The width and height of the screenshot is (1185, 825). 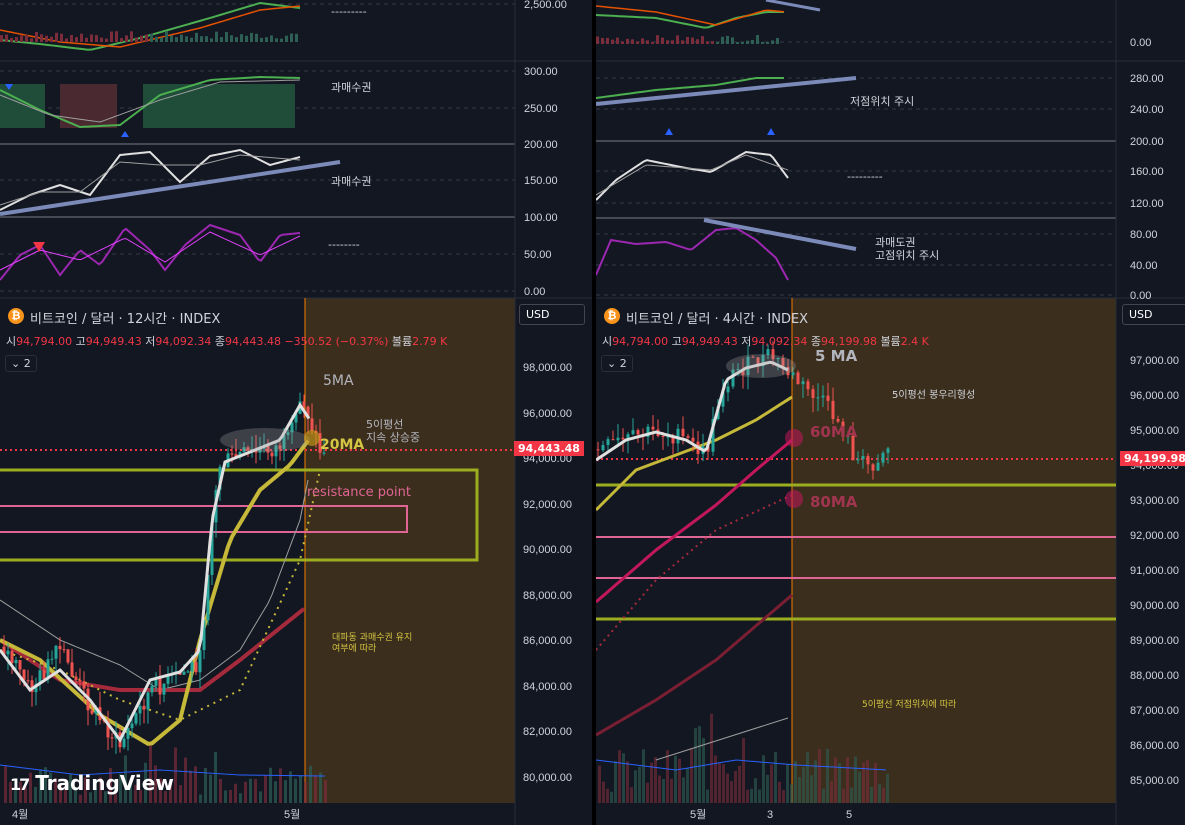 I want to click on symbol-title: 비트코인 / 달러 · 12시간 · INDEX, so click(x=125, y=319).